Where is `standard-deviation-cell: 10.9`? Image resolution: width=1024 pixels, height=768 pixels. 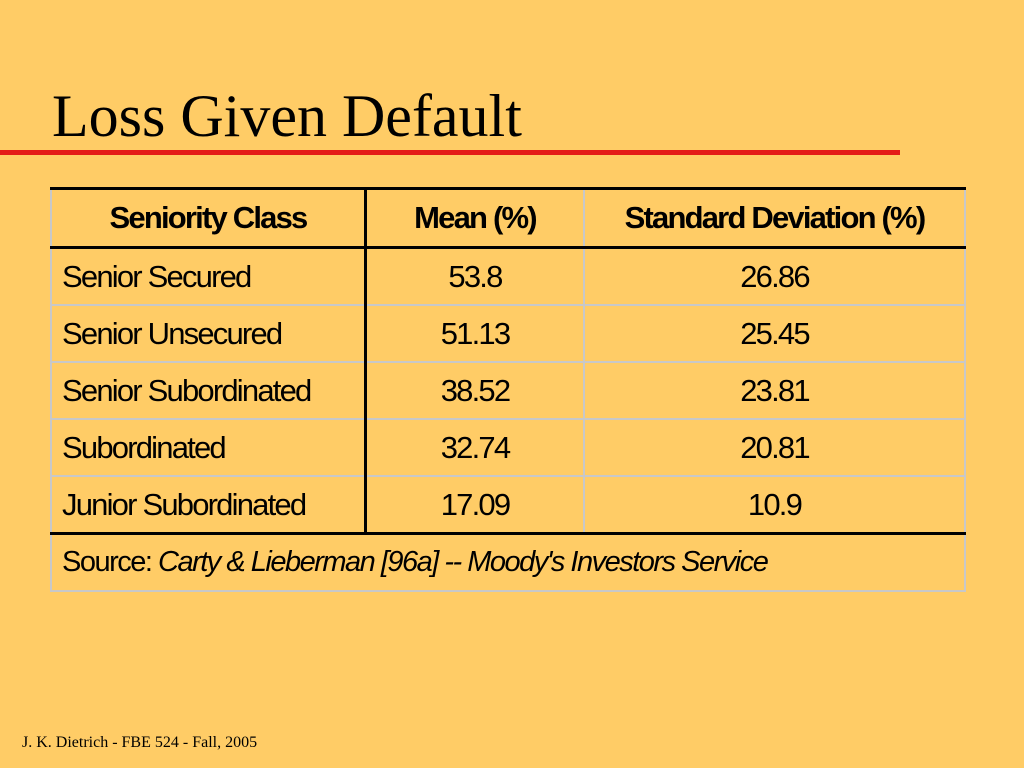
standard-deviation-cell: 10.9 is located at coordinates (774, 505).